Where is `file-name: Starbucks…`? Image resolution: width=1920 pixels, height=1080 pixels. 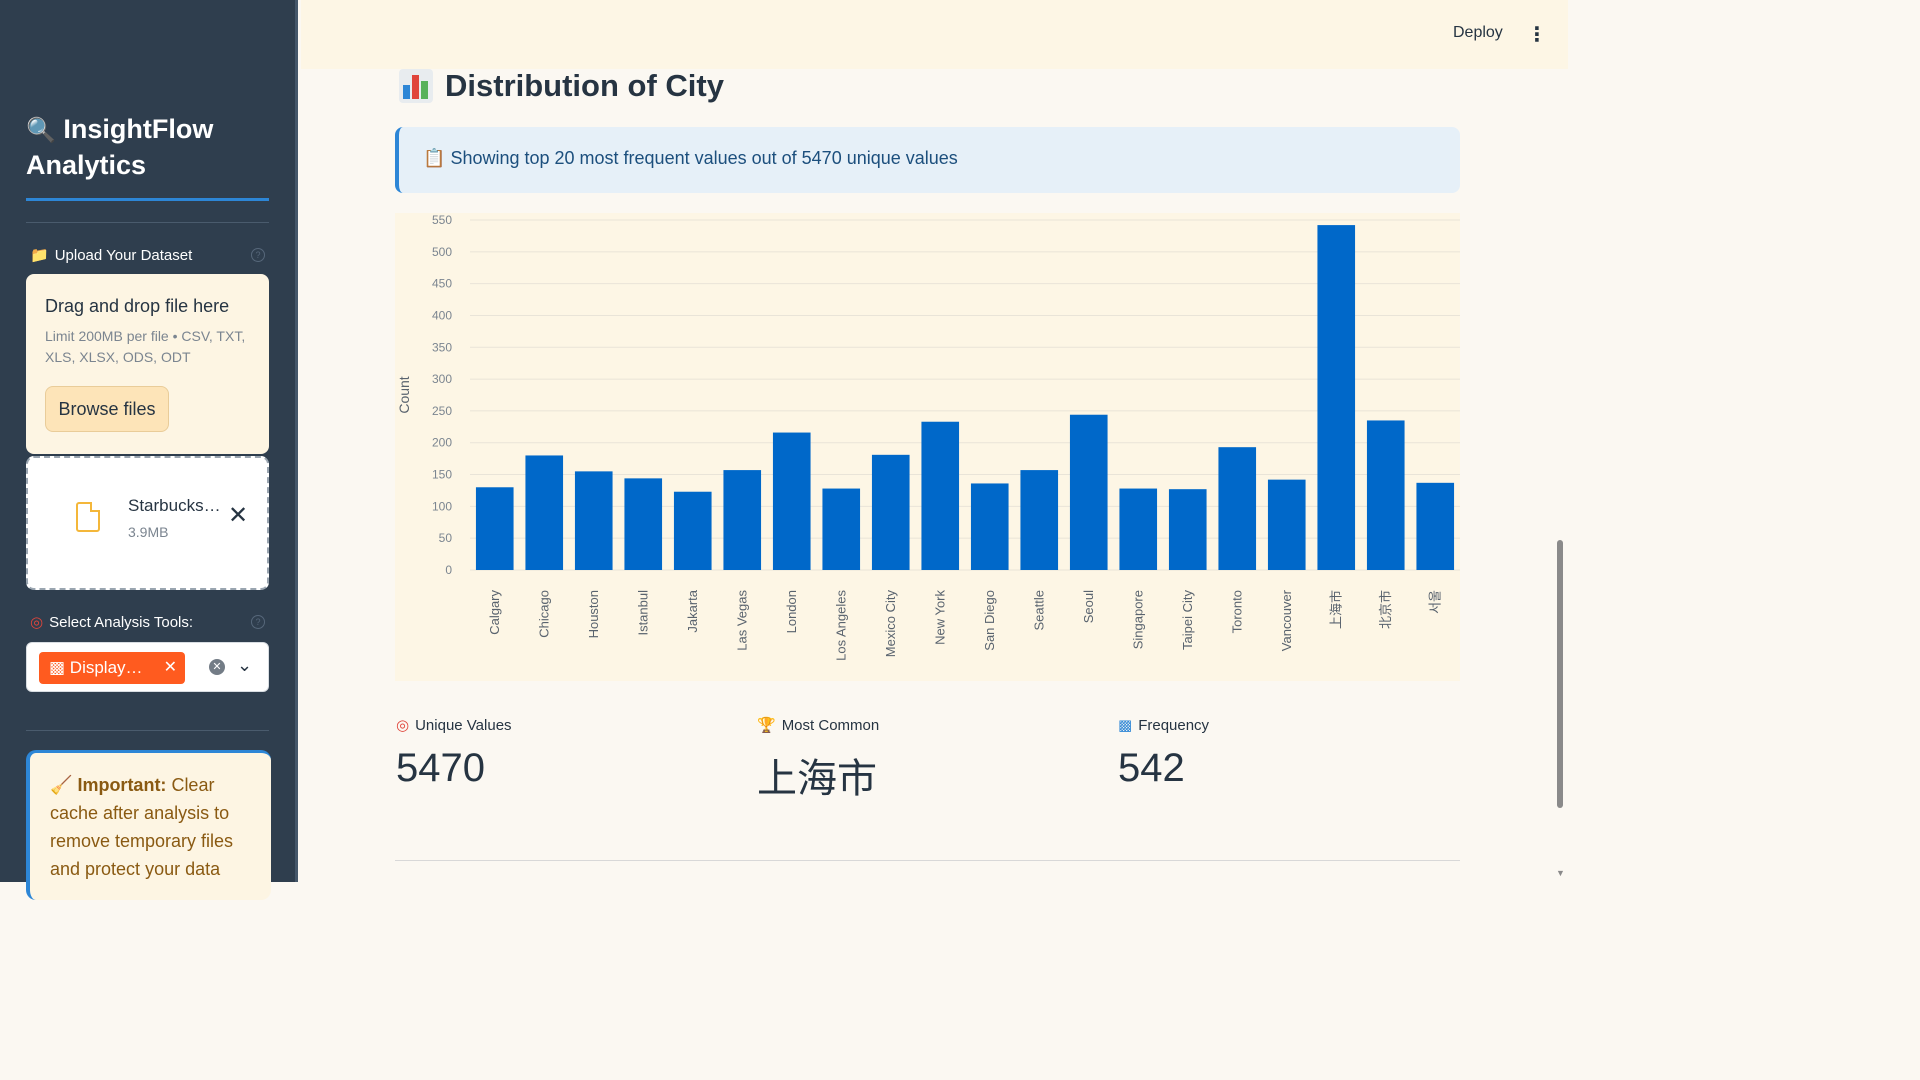 file-name: Starbucks… is located at coordinates (174, 505).